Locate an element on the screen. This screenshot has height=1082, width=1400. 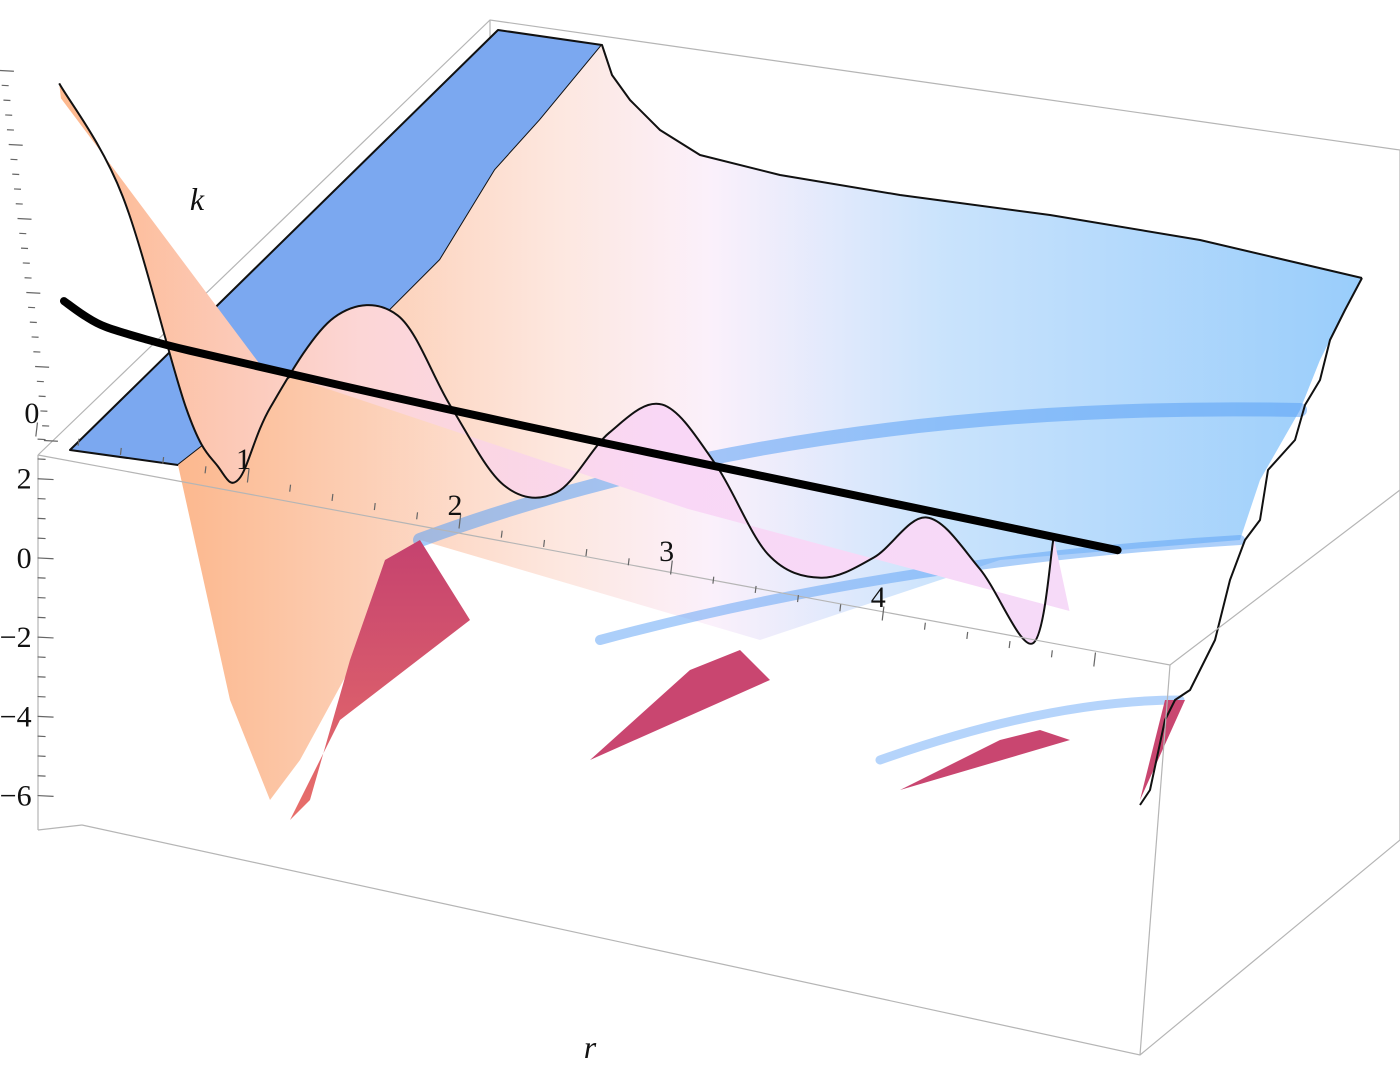
r-axis-label: r is located at coordinates (590, 1047).